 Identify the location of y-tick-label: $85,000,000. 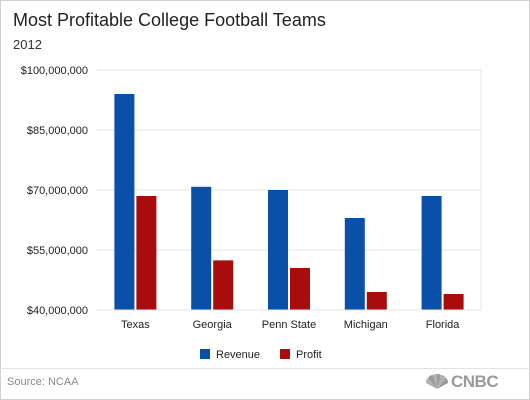
(57, 131).